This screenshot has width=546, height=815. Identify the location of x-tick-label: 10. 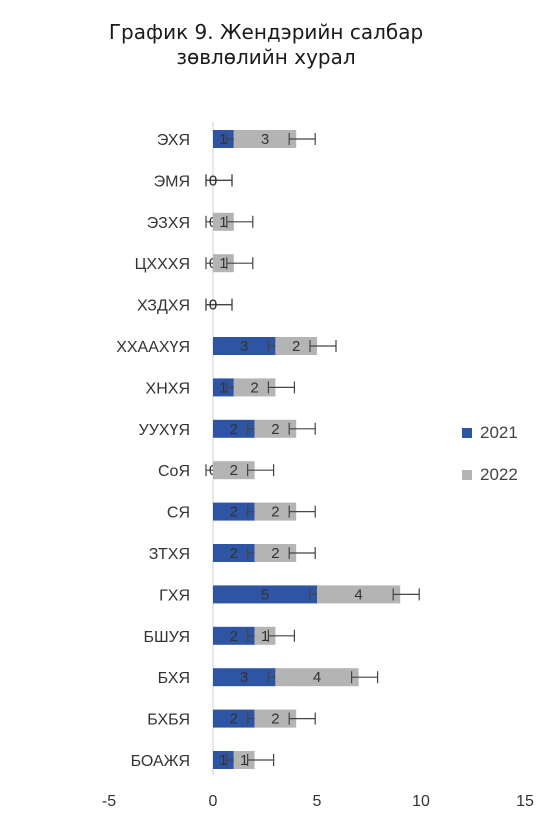
(421, 801).